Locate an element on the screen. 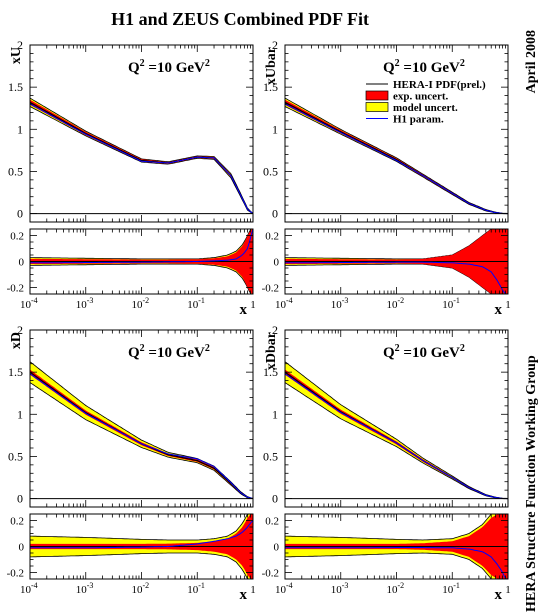 This screenshot has width=547, height=612. y-axis-xU: 0 0.5 1 1.5 2 is located at coordinates (130, 129).